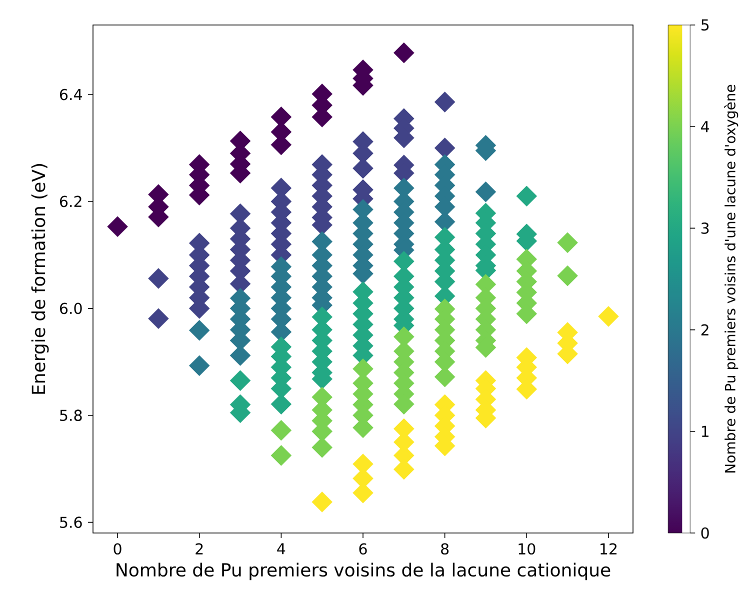  I want to click on y-tick-label: 6.4, so click(71, 94).